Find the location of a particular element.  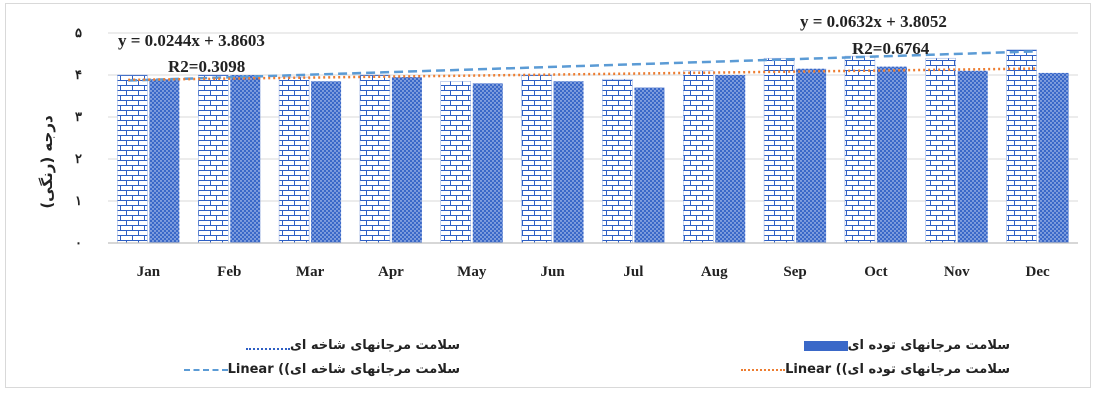

trendline-dotted is located at coordinates (583, 74).